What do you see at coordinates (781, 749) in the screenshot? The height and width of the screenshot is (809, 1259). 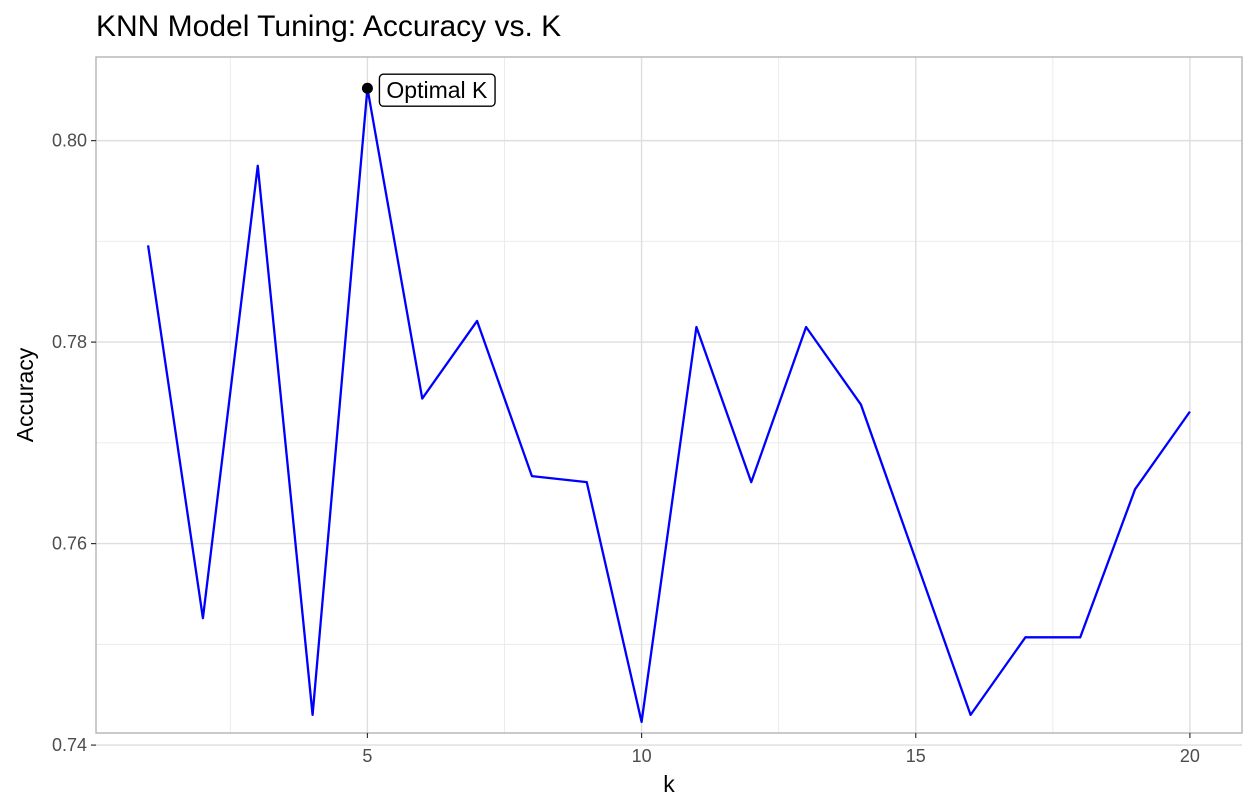 I see `x-axis-ticks: 5 10 15 20` at bounding box center [781, 749].